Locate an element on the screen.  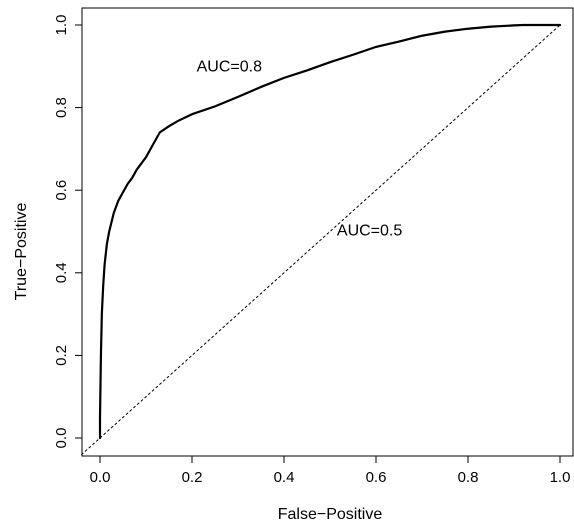
x-axis-title: False−Positive is located at coordinates (330, 514).